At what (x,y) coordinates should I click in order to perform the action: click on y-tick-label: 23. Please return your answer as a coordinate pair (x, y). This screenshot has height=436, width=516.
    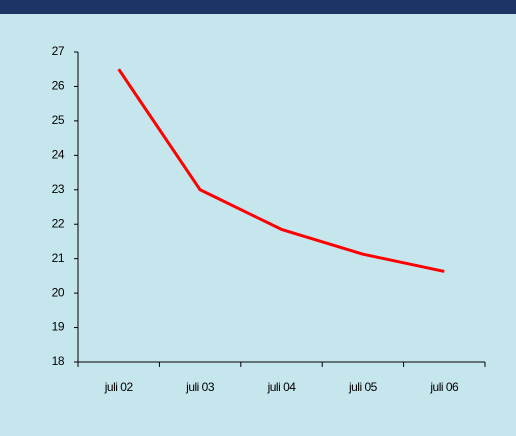
    Looking at the image, I should click on (58, 189).